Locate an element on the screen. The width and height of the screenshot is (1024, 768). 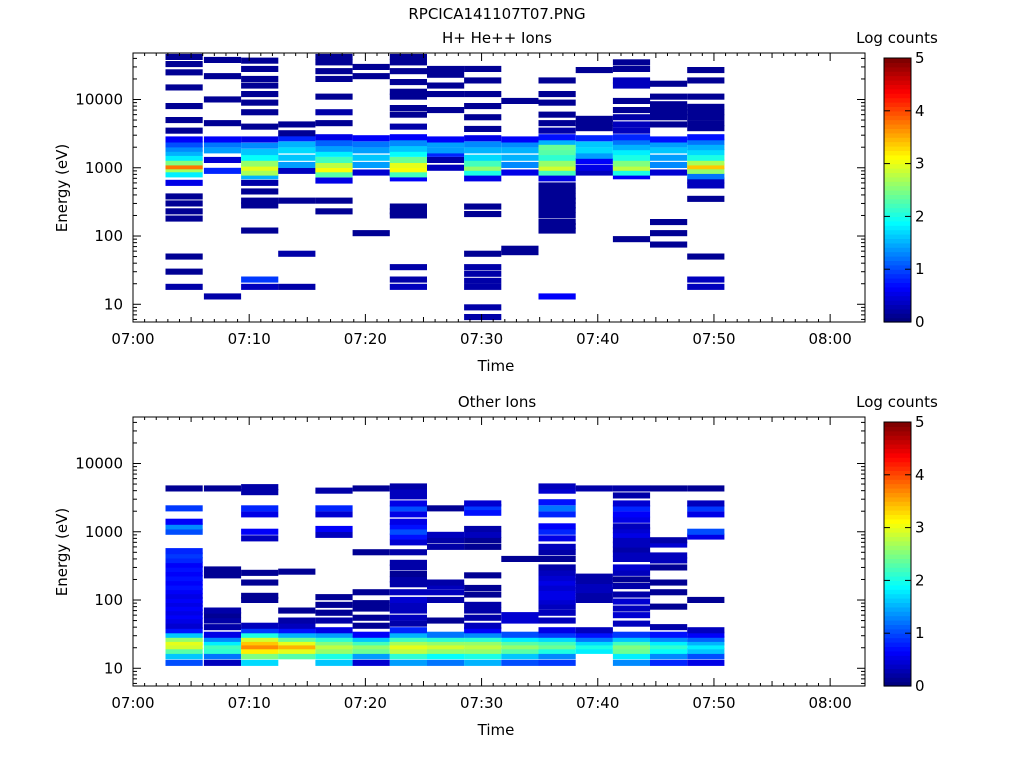
colorbar-label-h-he-ions: Log counts is located at coordinates (897, 38).